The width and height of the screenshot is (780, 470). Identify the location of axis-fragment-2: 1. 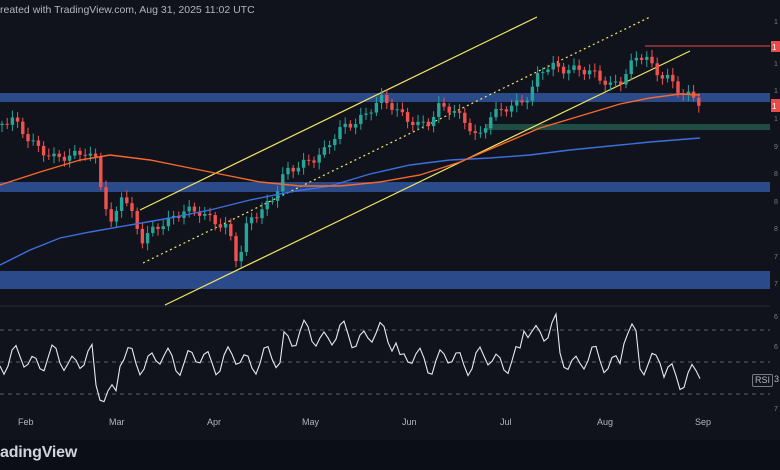
(776, 91).